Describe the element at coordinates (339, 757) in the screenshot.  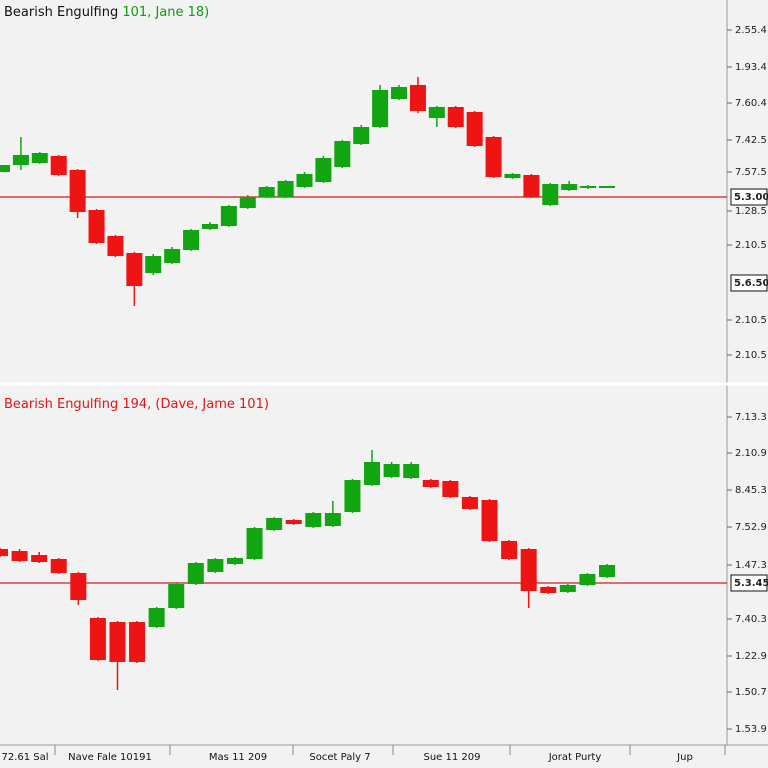
I see `x-tick-label: Socet Paly 7` at that location.